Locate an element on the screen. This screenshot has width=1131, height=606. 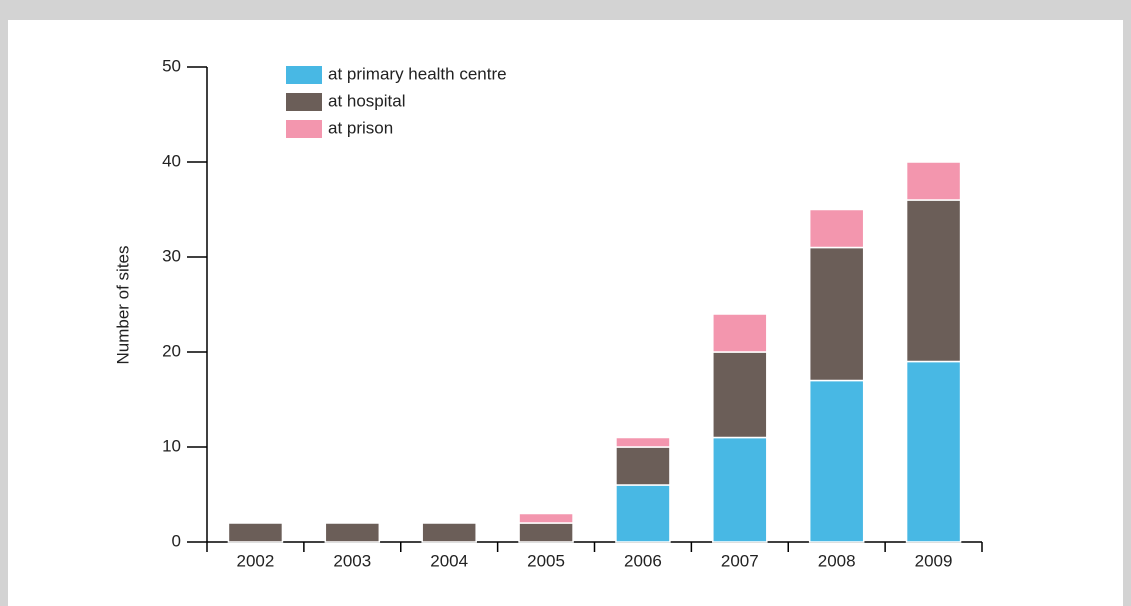
x-tick-label: 2002 is located at coordinates (256, 560).